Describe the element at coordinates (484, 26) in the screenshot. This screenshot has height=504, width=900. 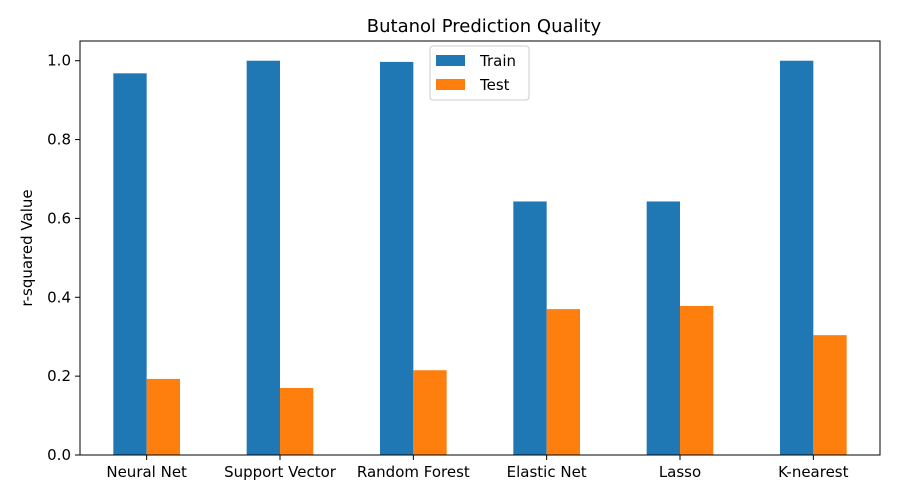
I see `chart-title: Butanol Prediction Quality` at that location.